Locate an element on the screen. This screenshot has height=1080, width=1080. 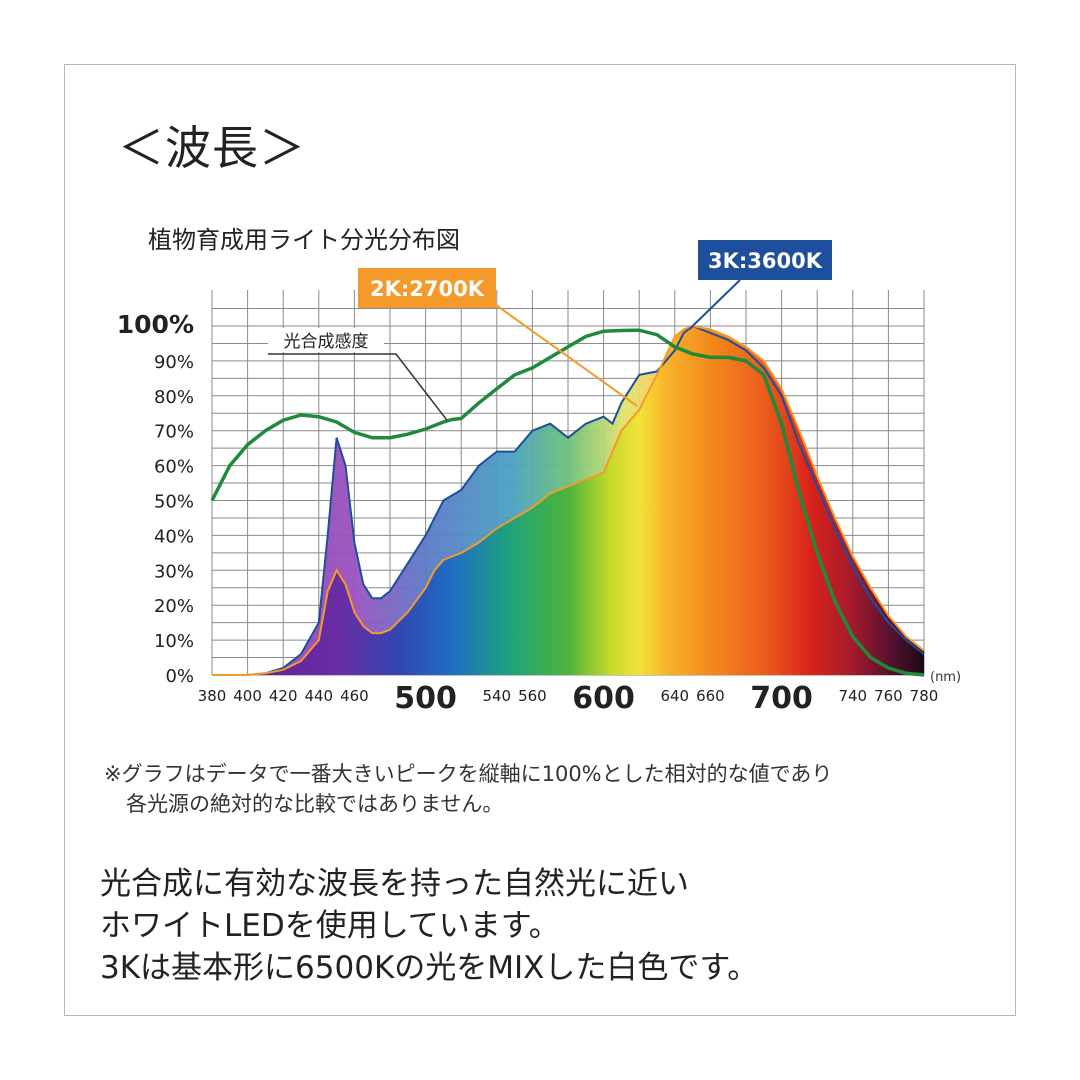
y-tick-label: 90% is located at coordinates (174, 362).